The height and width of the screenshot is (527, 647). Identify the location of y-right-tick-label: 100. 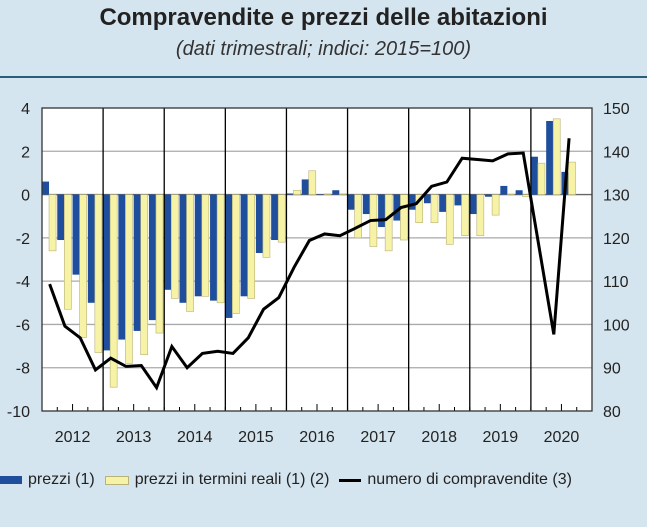
(616, 325).